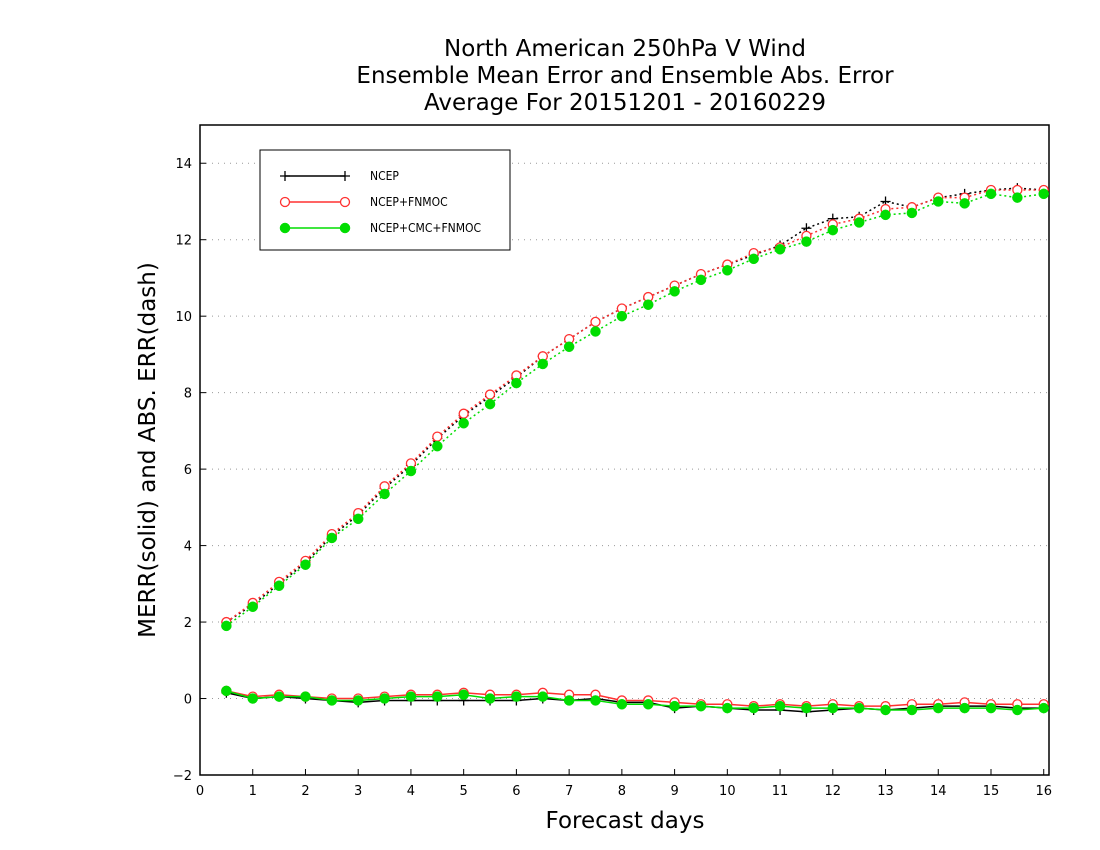 This screenshot has width=1100, height=850. Describe the element at coordinates (780, 791) in the screenshot. I see `x-tick-label: 11` at that location.